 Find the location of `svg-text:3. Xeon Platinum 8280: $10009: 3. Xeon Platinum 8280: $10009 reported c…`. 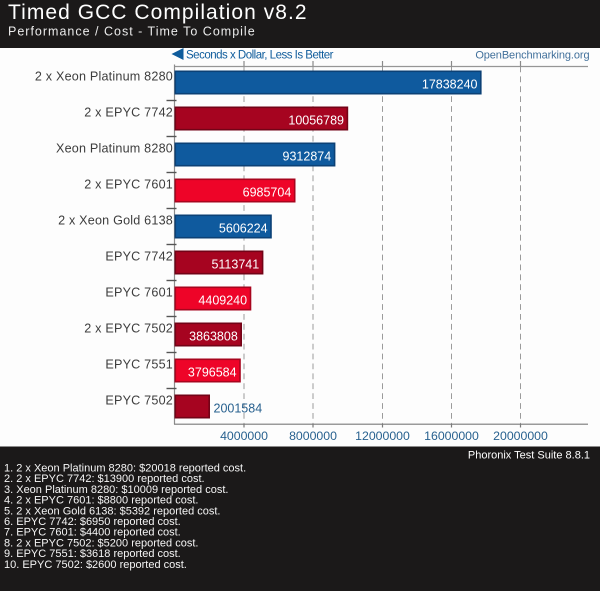

svg-text:3. Xeon Platinum 8280: $10009: 3. Xeon Platinum 8280: $10009 reported c… is located at coordinates (116, 490).